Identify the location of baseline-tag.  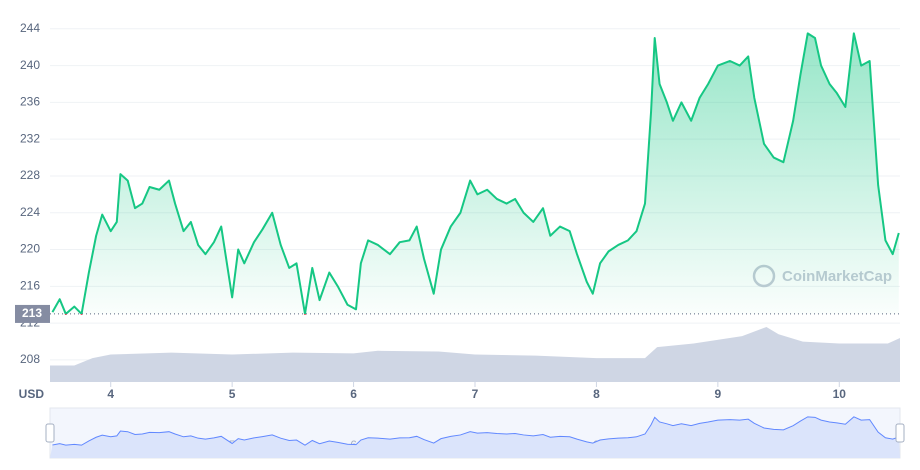
(32, 313).